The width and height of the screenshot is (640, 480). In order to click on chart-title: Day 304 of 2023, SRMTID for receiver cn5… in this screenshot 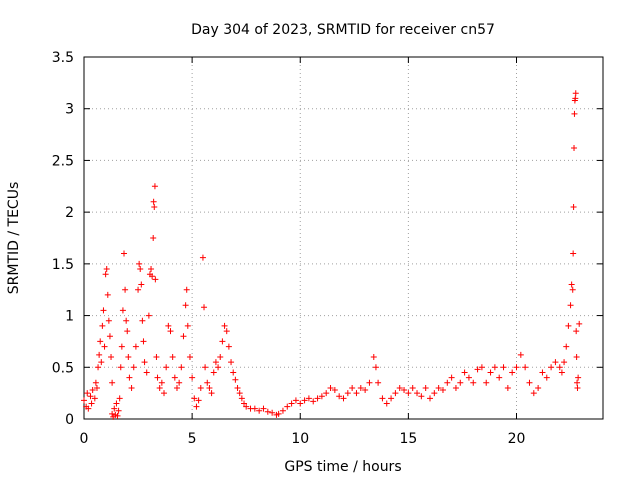, I will do `click(343, 30)`.